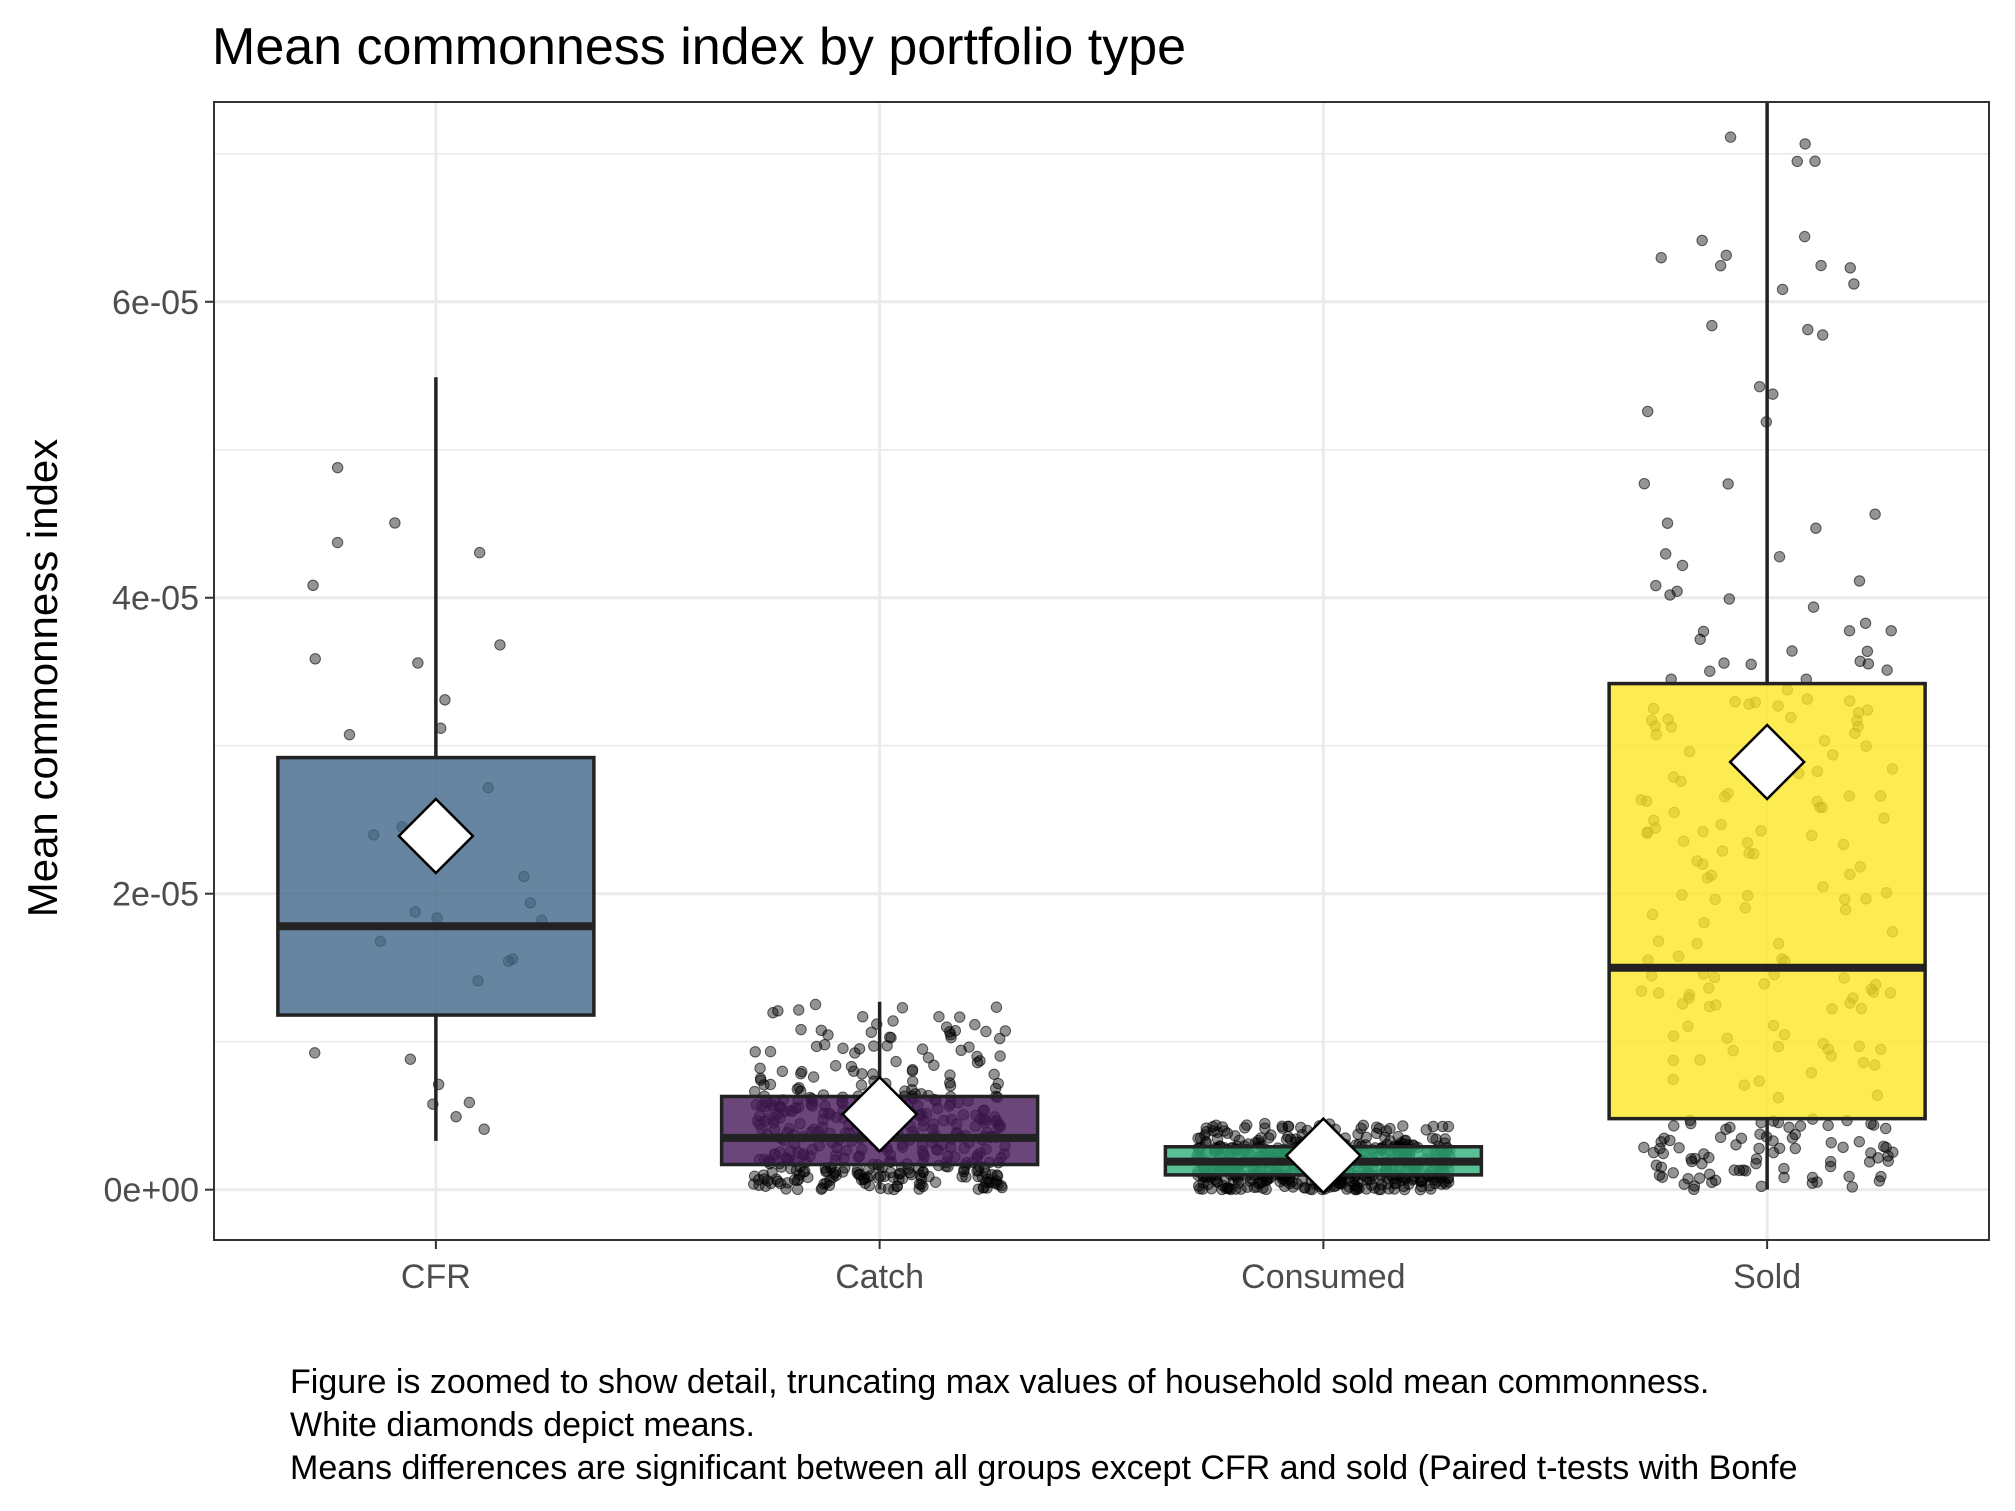 This screenshot has height=1511, width=2015. Describe the element at coordinates (1101, 1268) in the screenshot. I see `x-axis: CFR Catch Consumed Sold` at that location.